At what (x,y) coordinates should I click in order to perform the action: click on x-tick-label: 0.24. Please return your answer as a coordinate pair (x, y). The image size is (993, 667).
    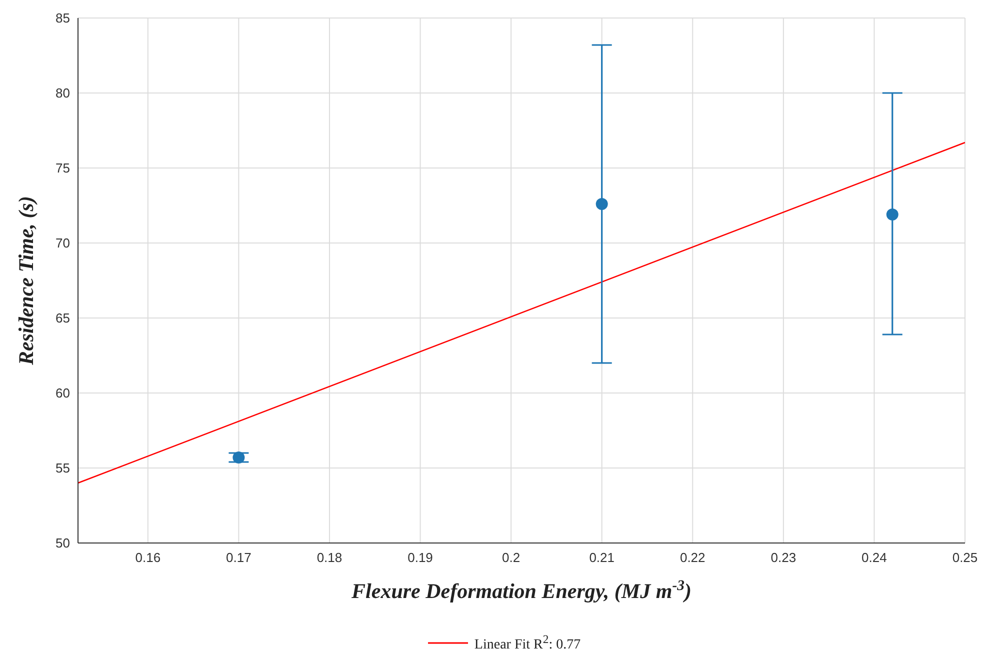
    Looking at the image, I should click on (874, 558).